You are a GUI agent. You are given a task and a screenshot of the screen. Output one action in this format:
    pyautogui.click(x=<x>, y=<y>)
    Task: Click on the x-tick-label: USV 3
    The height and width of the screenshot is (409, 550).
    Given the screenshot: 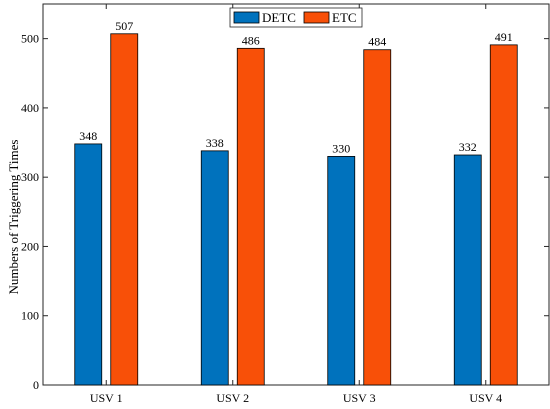 What is the action you would take?
    pyautogui.click(x=359, y=398)
    